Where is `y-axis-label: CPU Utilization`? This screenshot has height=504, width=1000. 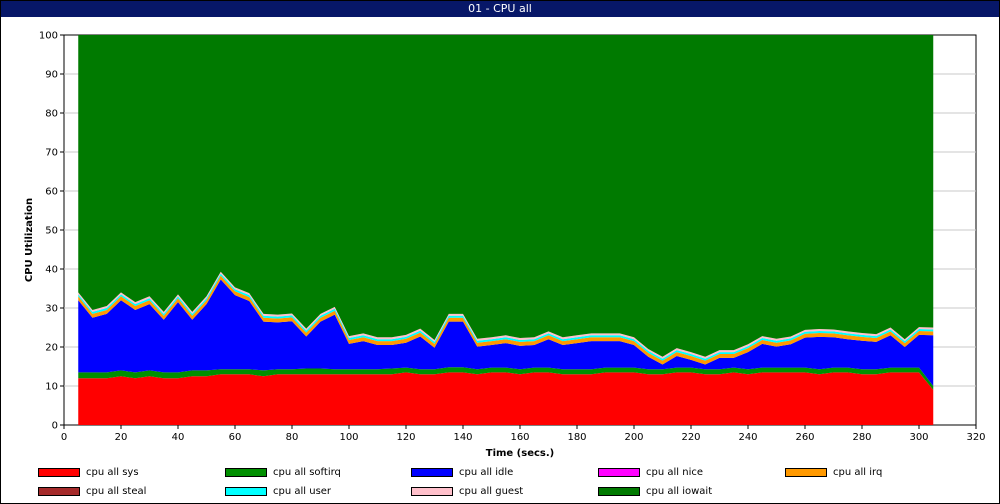 y-axis-label: CPU Utilization is located at coordinates (29, 240).